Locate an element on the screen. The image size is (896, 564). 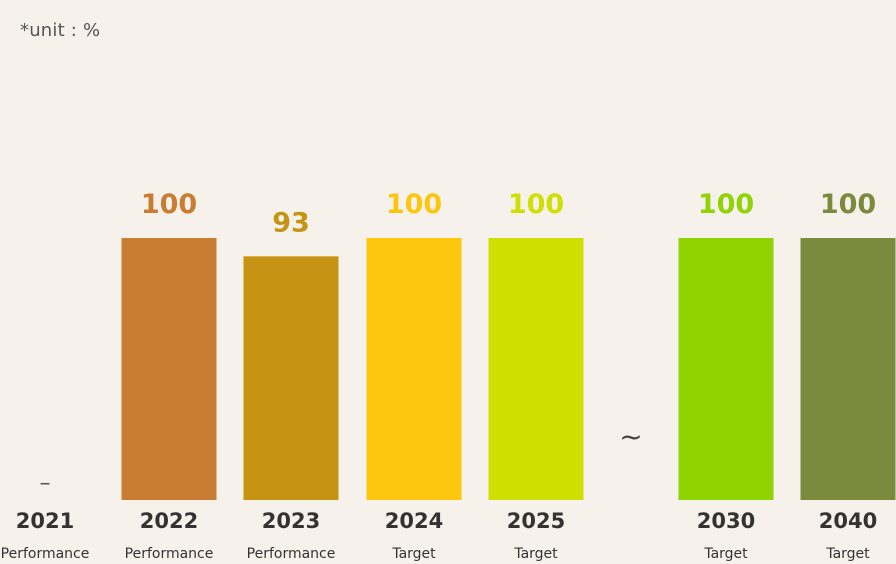
bar-2040 is located at coordinates (848, 369).